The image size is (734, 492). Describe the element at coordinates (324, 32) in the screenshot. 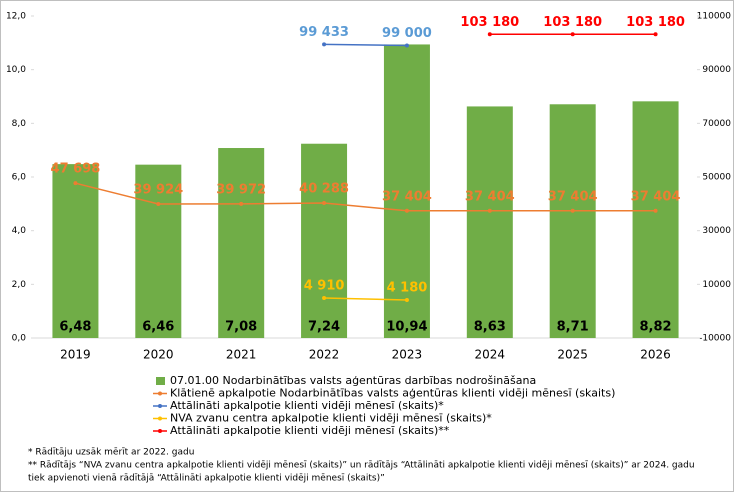

I see `line-value-label: 99 433` at that location.